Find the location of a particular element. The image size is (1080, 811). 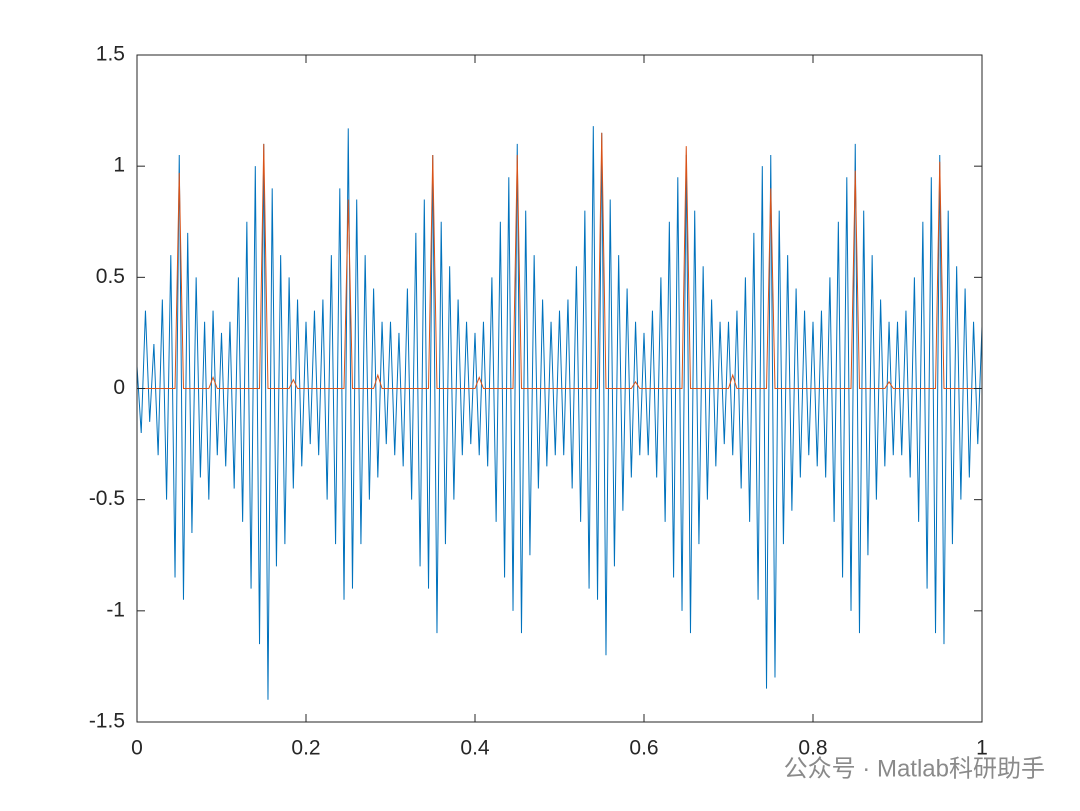

watermark: 公众号 · Matlab科研助手 is located at coordinates (914, 768).